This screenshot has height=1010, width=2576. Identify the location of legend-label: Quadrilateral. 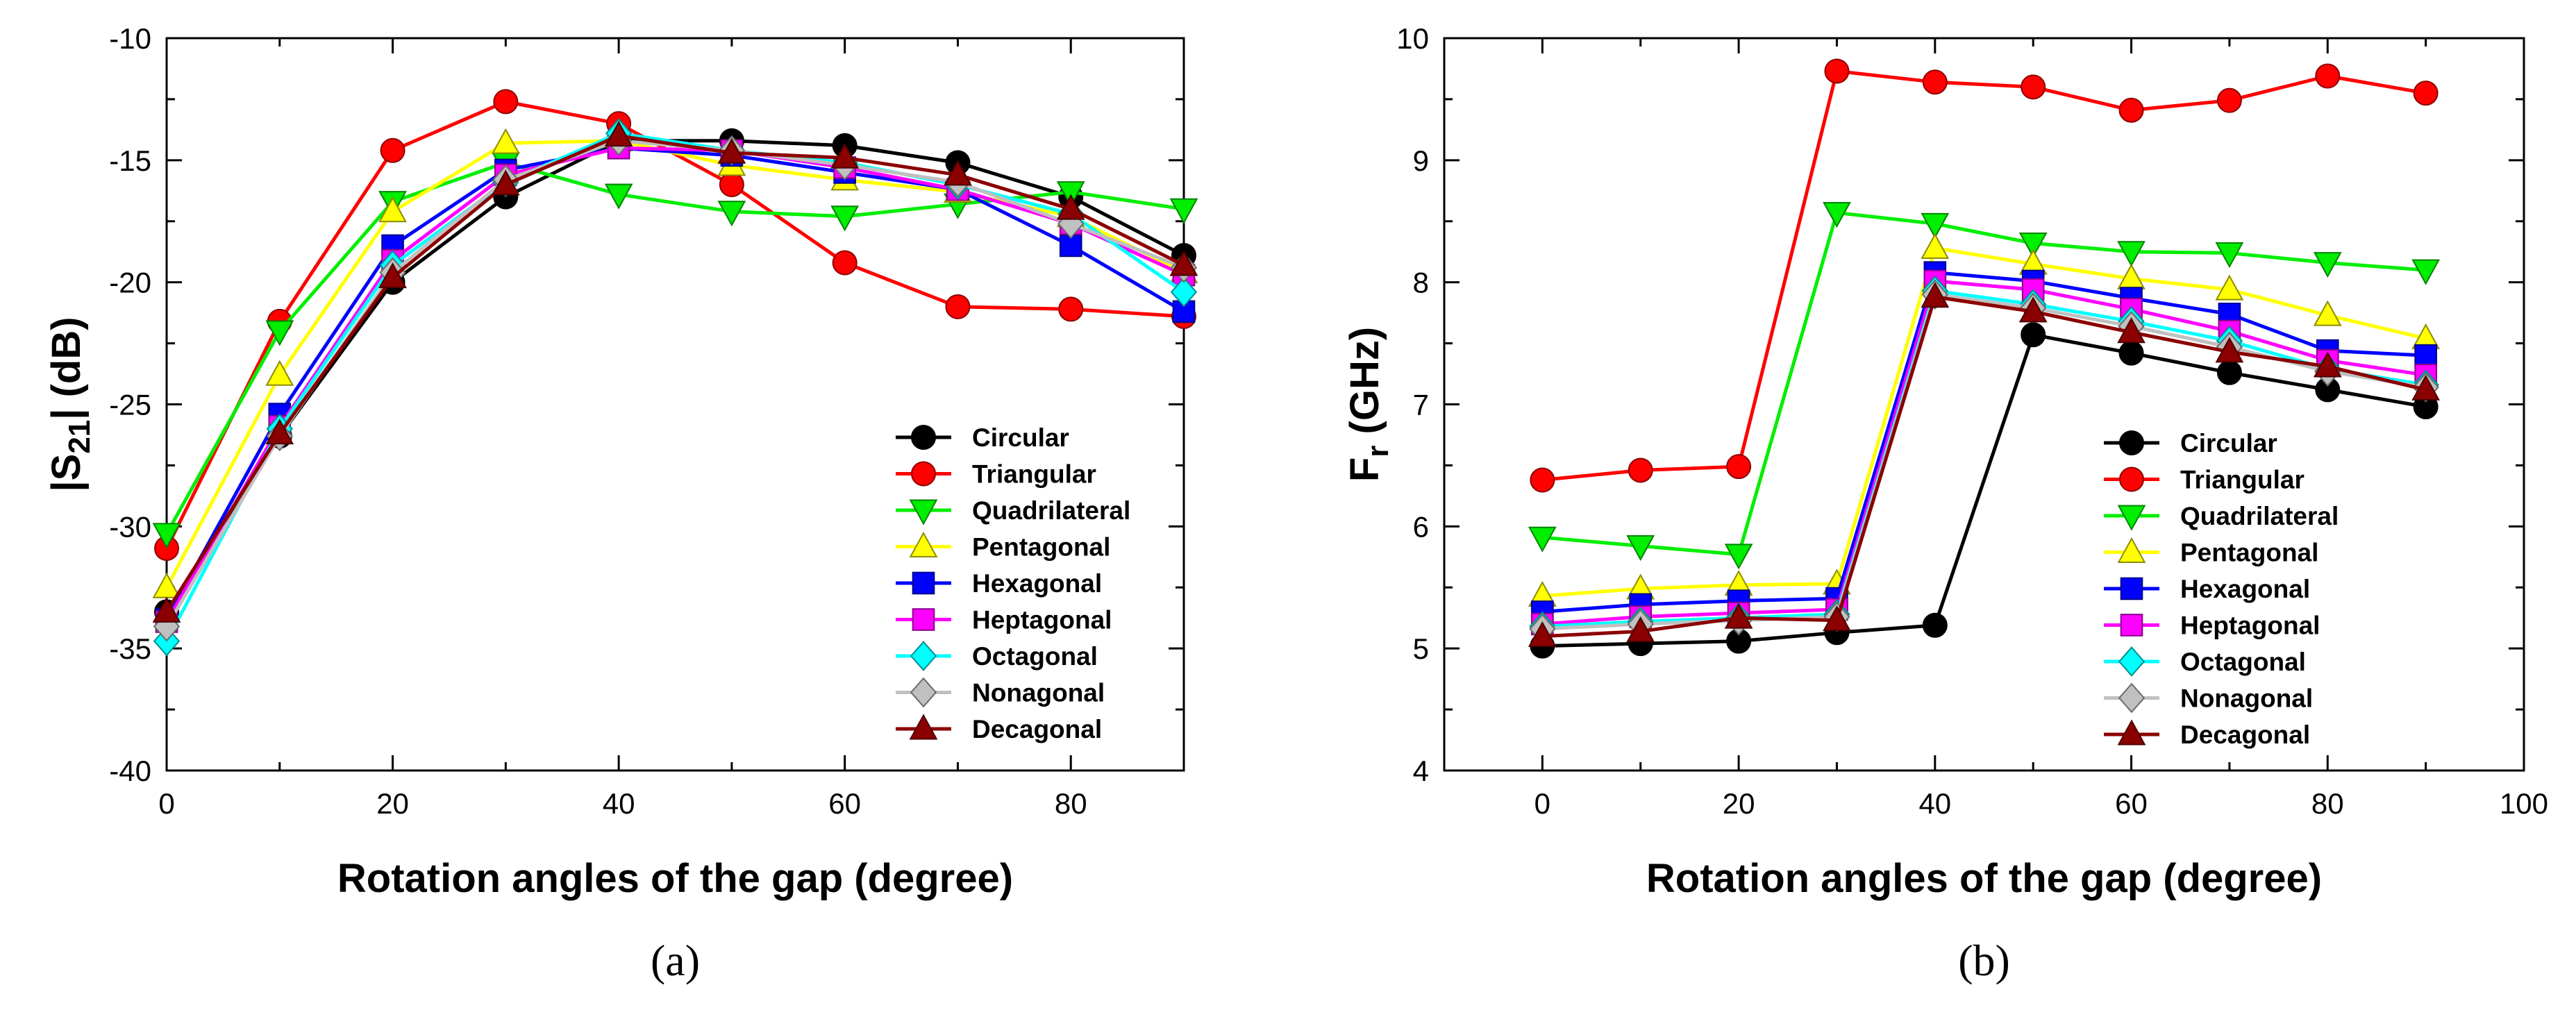
(2259, 516).